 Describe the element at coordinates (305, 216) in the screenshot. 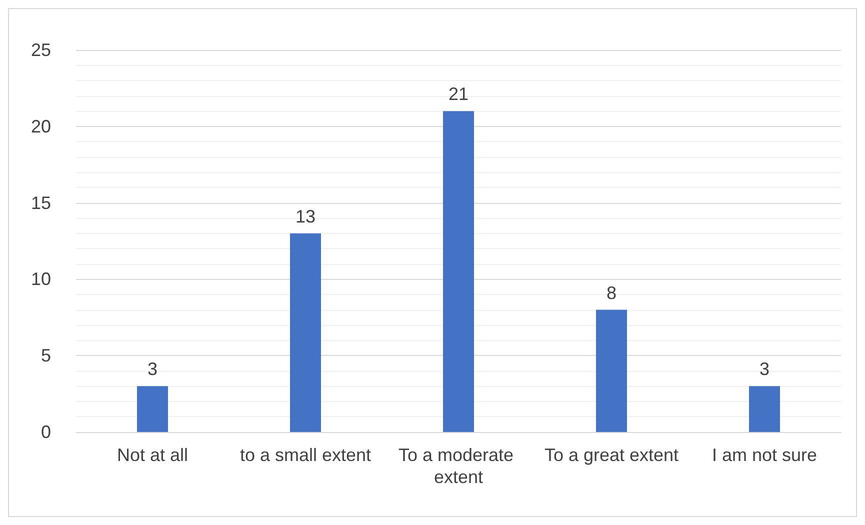

I see `data-label: 13` at that location.